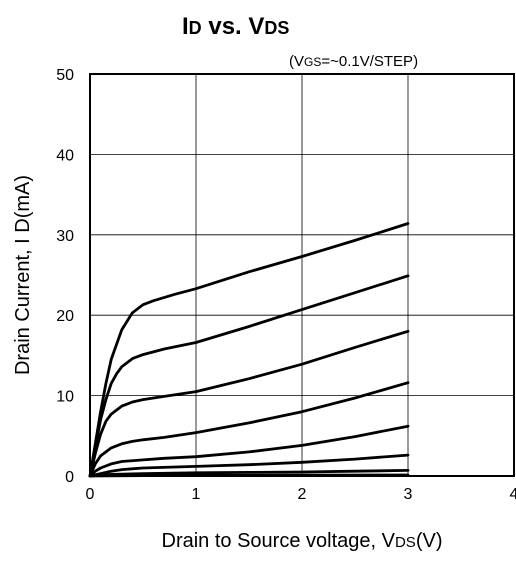  I want to click on x-tick-label: 2, so click(302, 494).